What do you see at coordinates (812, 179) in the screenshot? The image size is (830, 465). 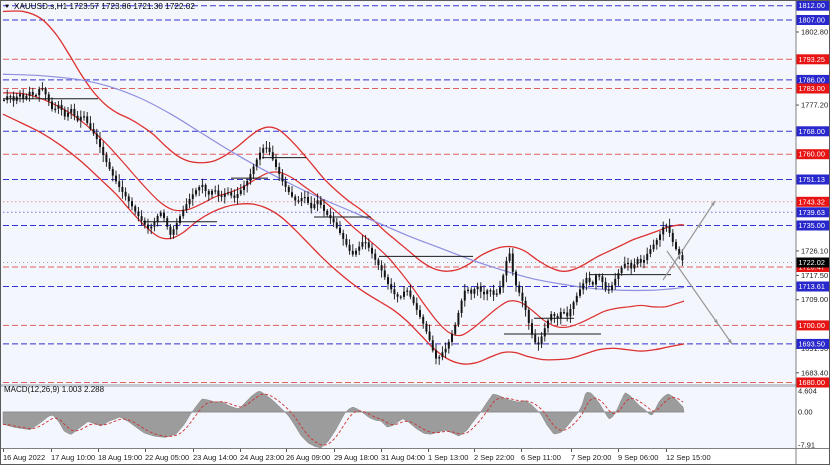 I see `svg-text: 1751.13` at bounding box center [812, 179].